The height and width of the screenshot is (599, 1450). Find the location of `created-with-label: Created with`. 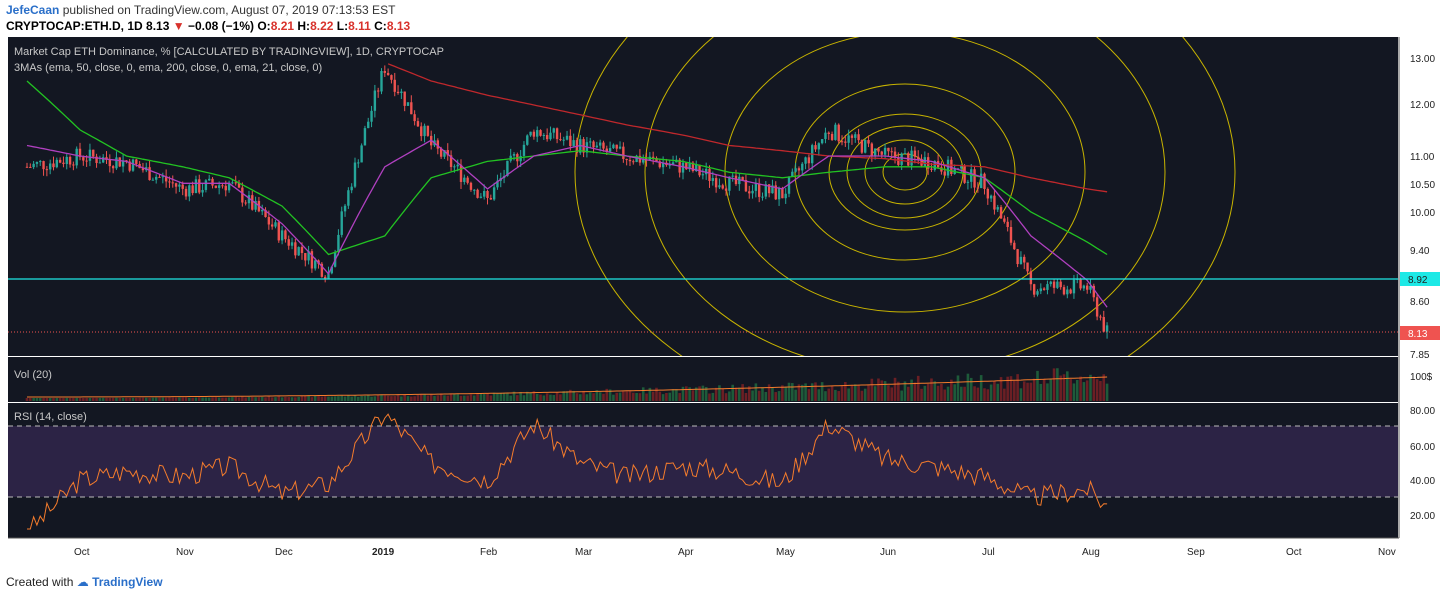

created-with-label: Created with is located at coordinates (40, 582).